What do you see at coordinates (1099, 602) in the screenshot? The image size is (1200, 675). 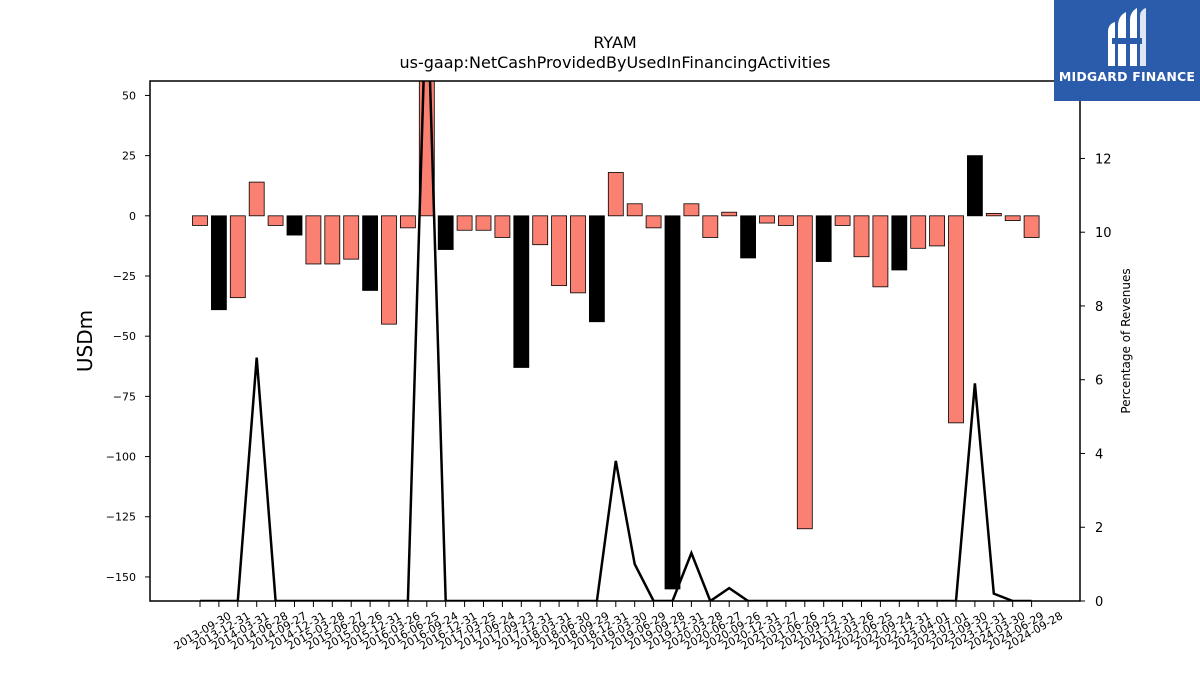 I see `y2-tick-label: 0` at bounding box center [1099, 602].